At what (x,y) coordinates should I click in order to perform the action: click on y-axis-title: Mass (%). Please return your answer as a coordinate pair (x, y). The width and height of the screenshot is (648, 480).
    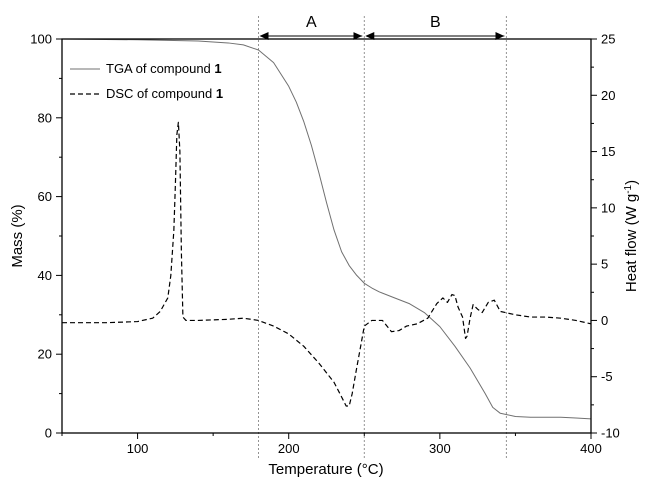
    Looking at the image, I should click on (17, 235).